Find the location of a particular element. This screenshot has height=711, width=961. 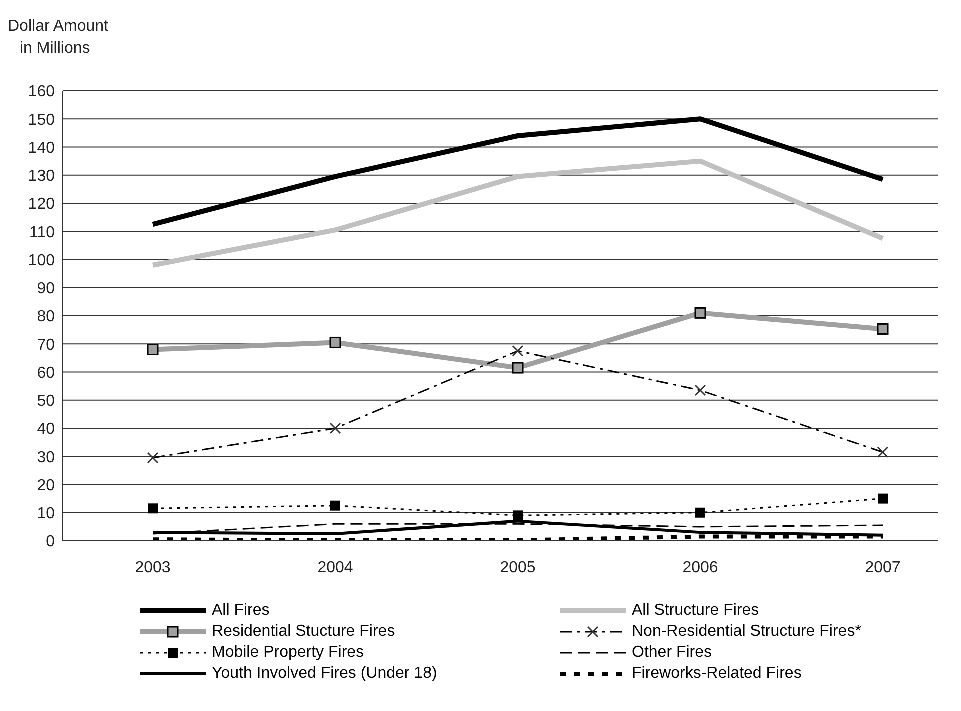

legend-label: All Structure Fires is located at coordinates (696, 611).